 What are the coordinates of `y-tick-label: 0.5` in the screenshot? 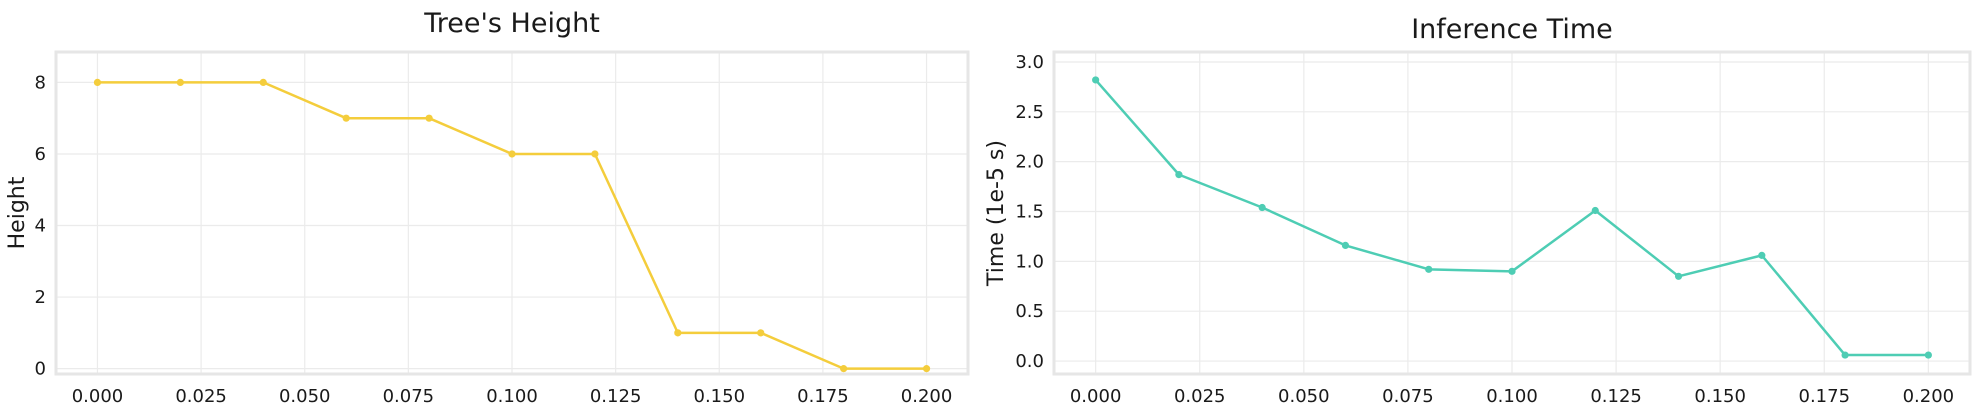 It's located at (1029, 311).